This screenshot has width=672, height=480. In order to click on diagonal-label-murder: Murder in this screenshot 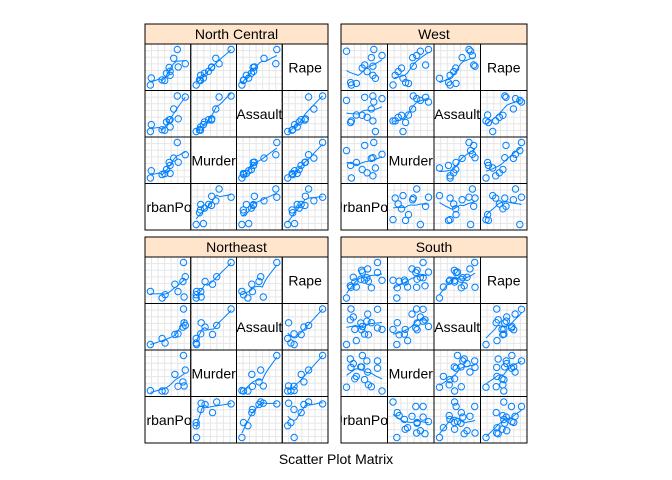, I will do `click(213, 160)`.